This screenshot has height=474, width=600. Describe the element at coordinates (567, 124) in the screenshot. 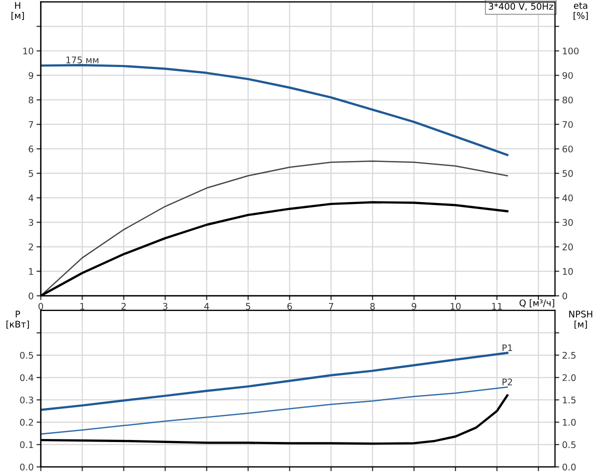

I see `y2-tick-label: 70` at that location.